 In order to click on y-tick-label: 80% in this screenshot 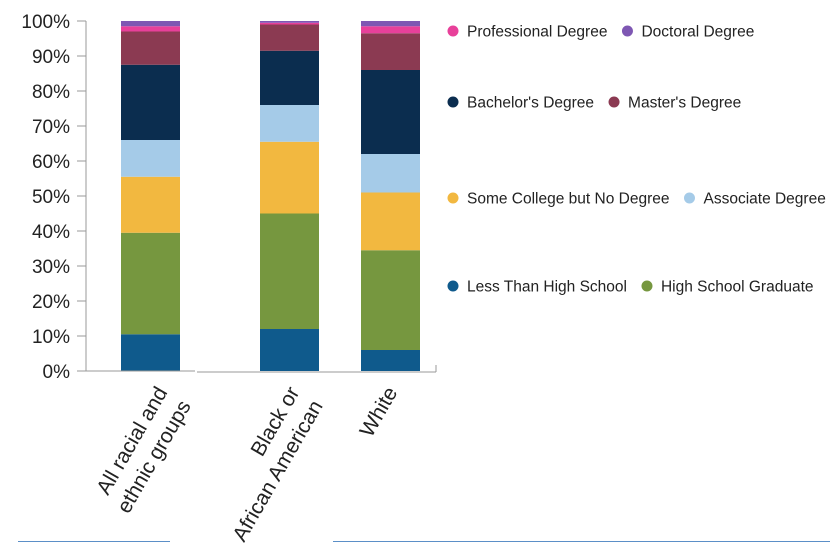, I will do `click(51, 92)`.